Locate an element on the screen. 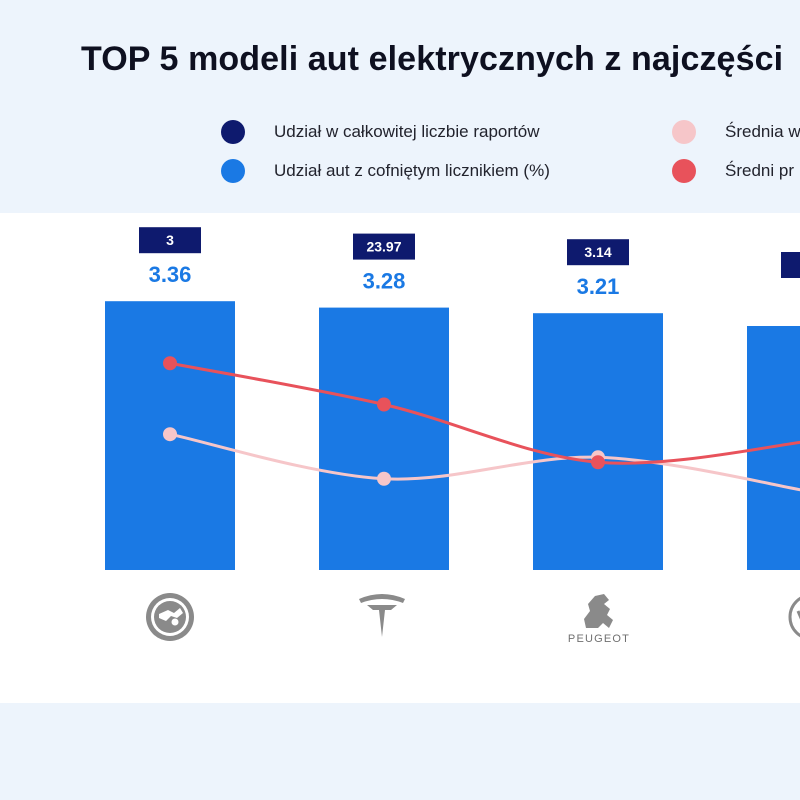 This screenshot has height=800, width=800. peugeot-logo-icon: PEUGEOT is located at coordinates (599, 619).